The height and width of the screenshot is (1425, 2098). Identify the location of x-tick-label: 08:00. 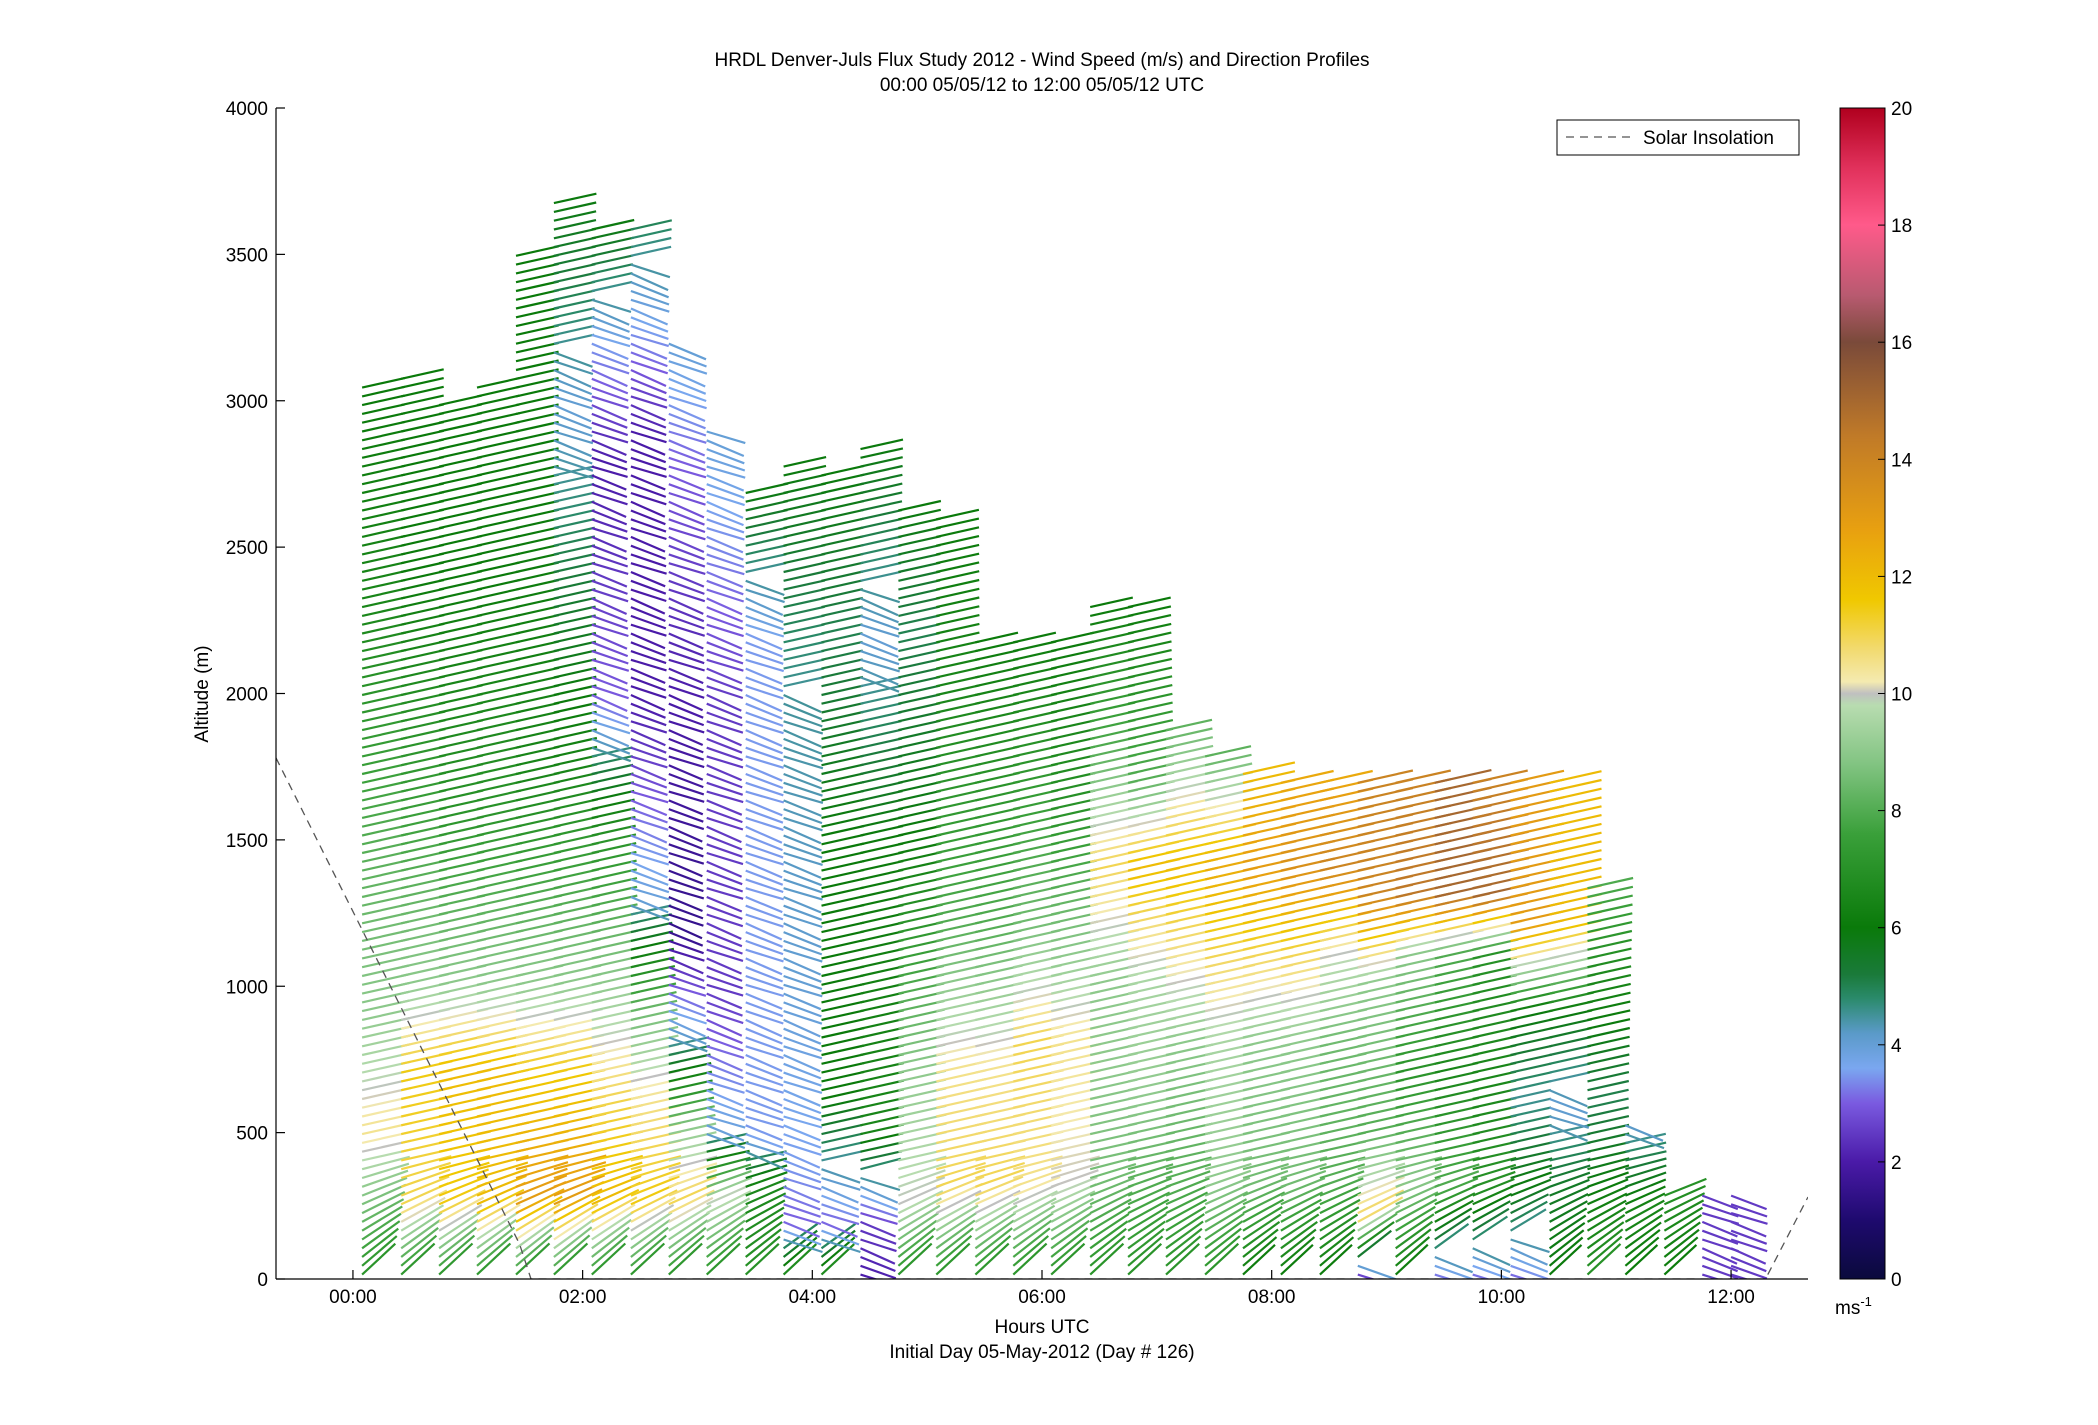
(1272, 1297).